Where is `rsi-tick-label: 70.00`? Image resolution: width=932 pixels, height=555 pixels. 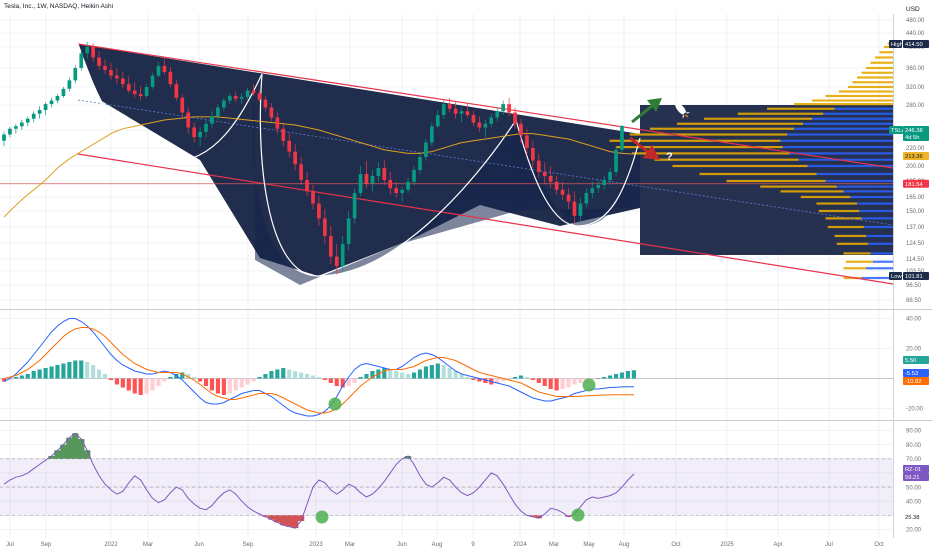 rsi-tick-label: 70.00 is located at coordinates (914, 460).